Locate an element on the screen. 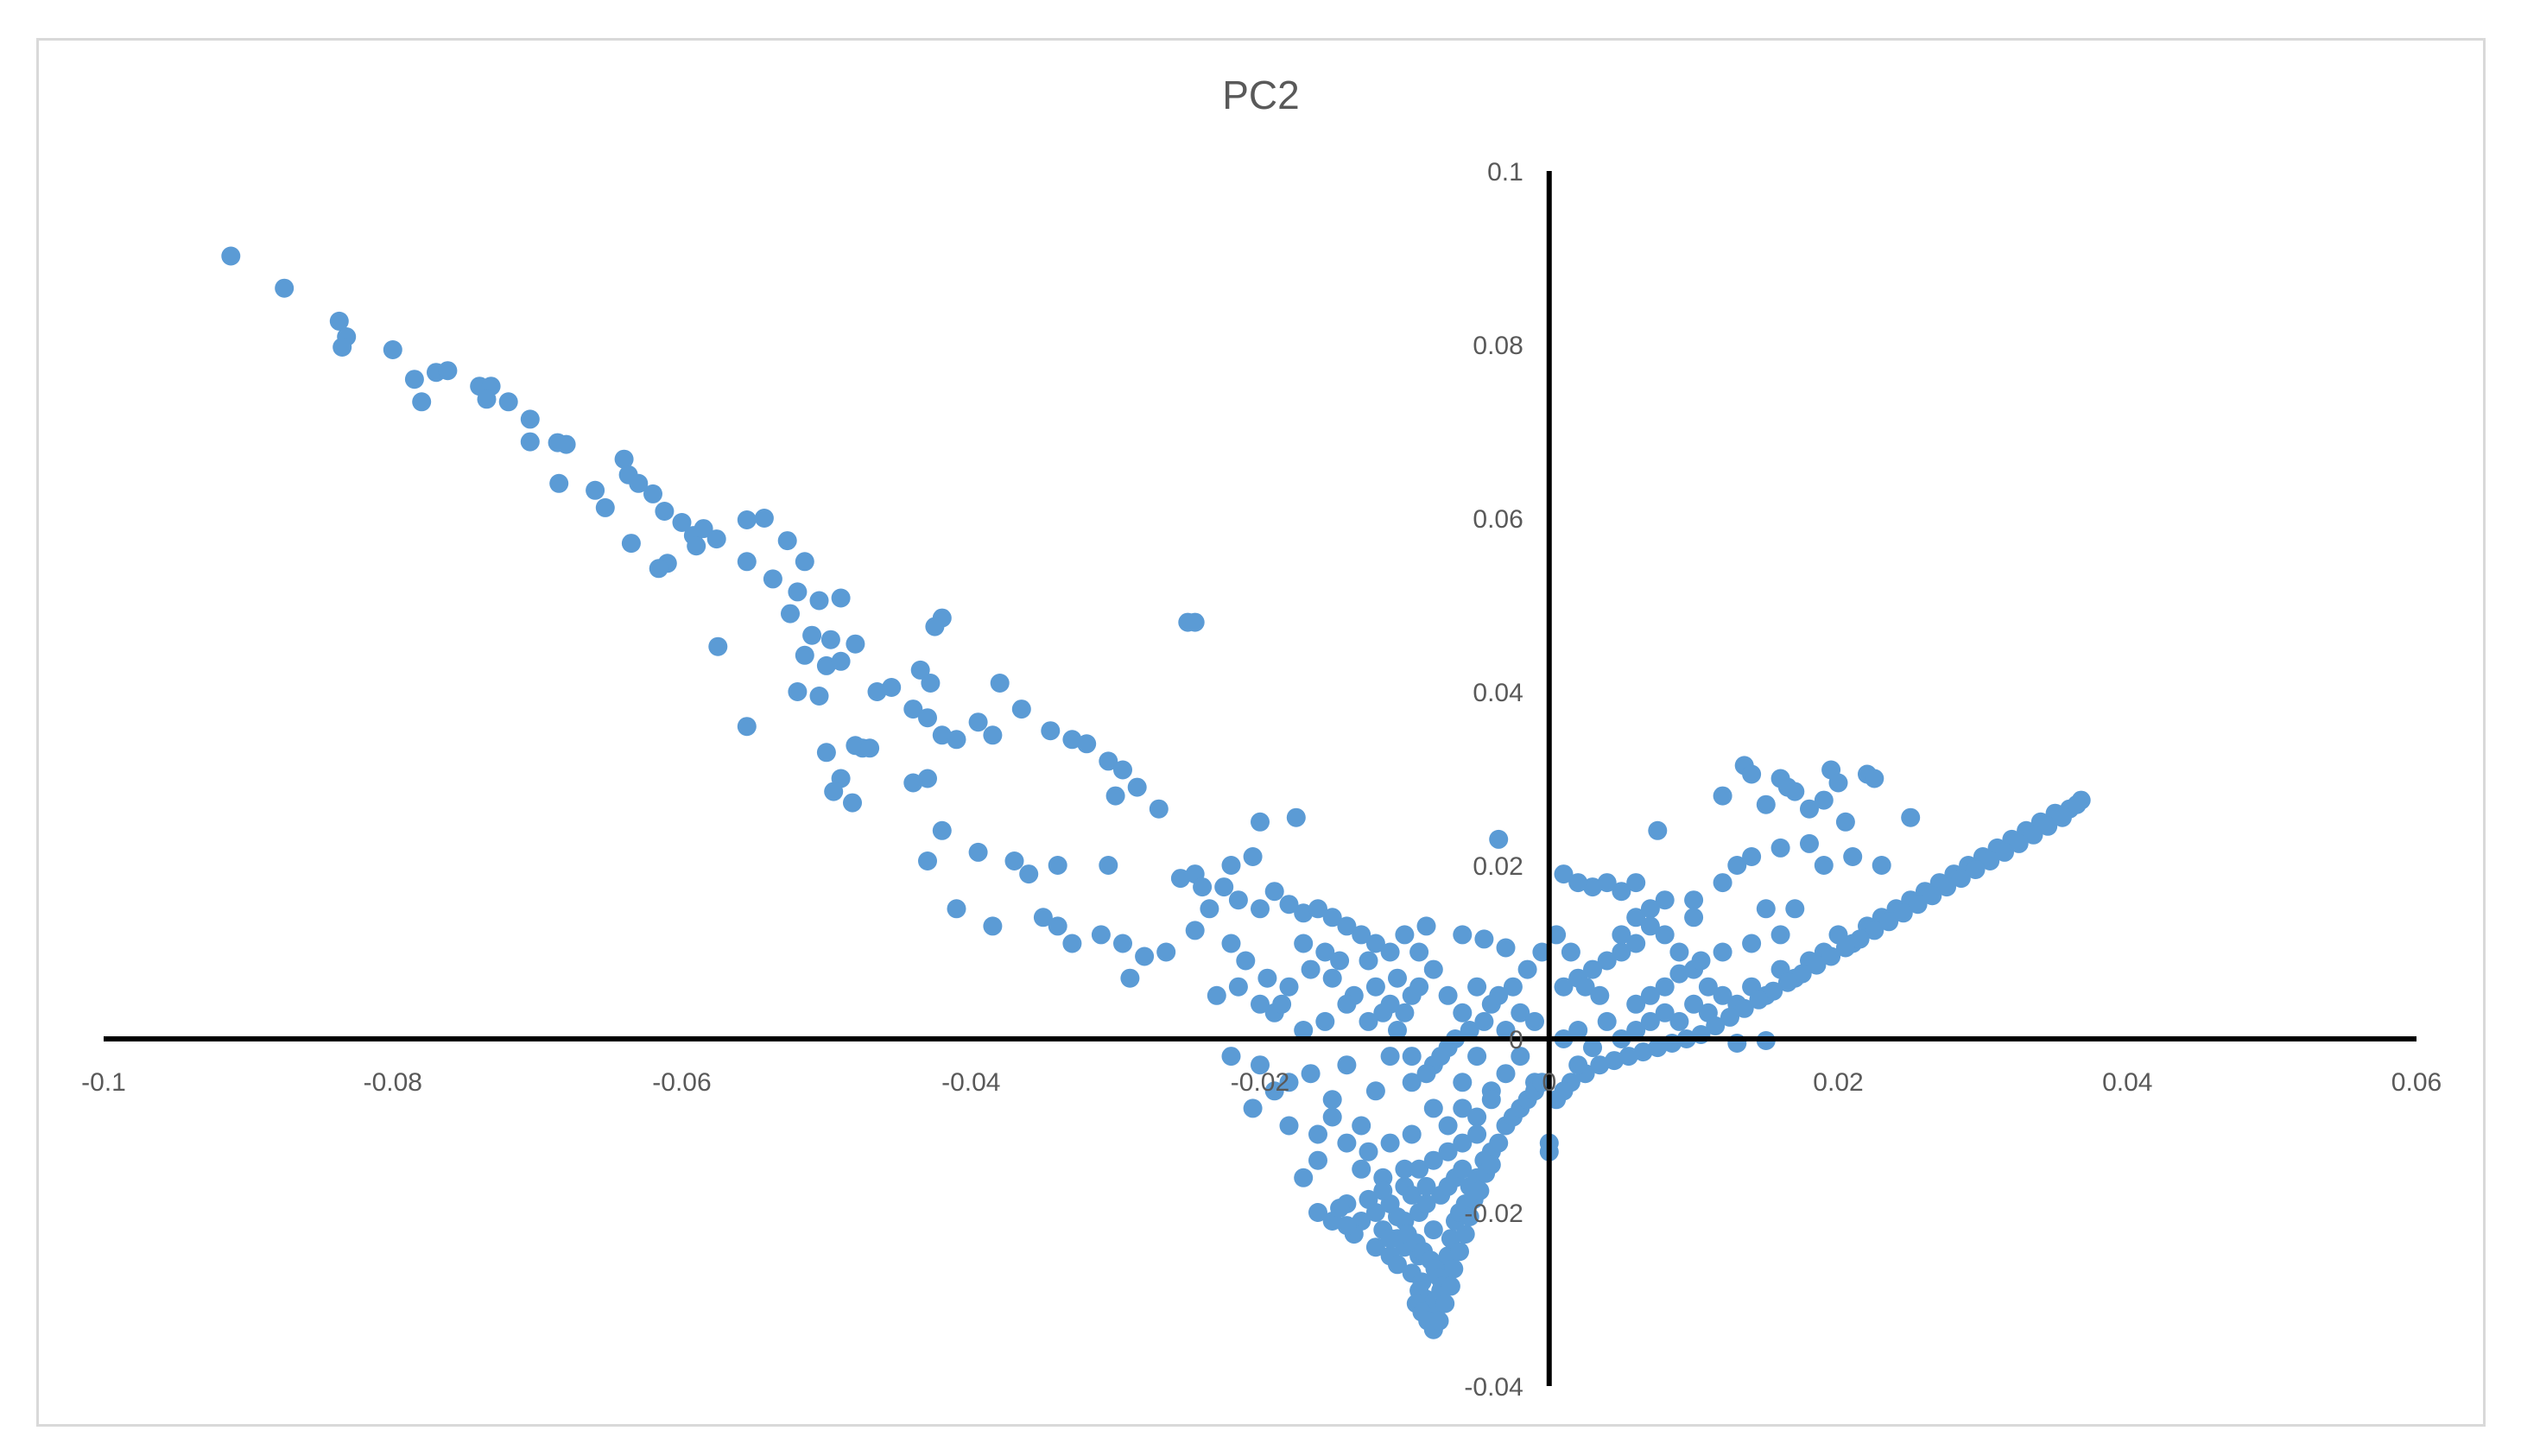  y-tick-label: 0.08 is located at coordinates (1498, 346).